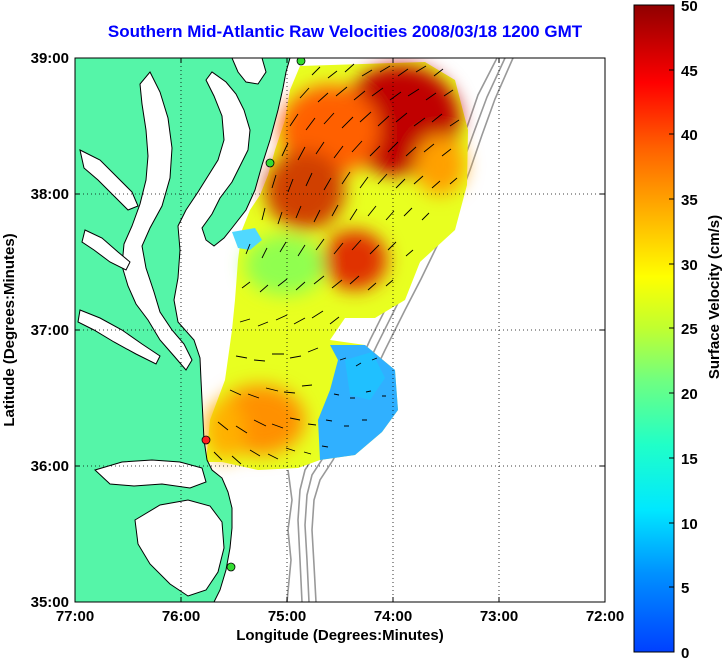 Image resolution: width=724 pixels, height=659 pixels. Describe the element at coordinates (9, 329) in the screenshot. I see `y-axis-label: Latitude (Degrees:Minutes)` at that location.